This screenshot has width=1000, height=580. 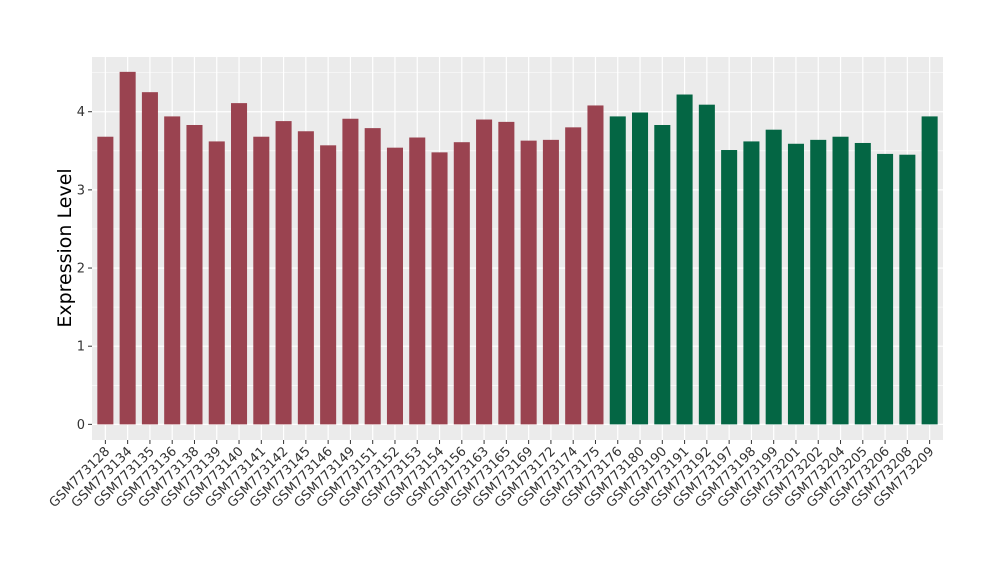 What do you see at coordinates (773, 277) in the screenshot?
I see `bar-GSM773199` at bounding box center [773, 277].